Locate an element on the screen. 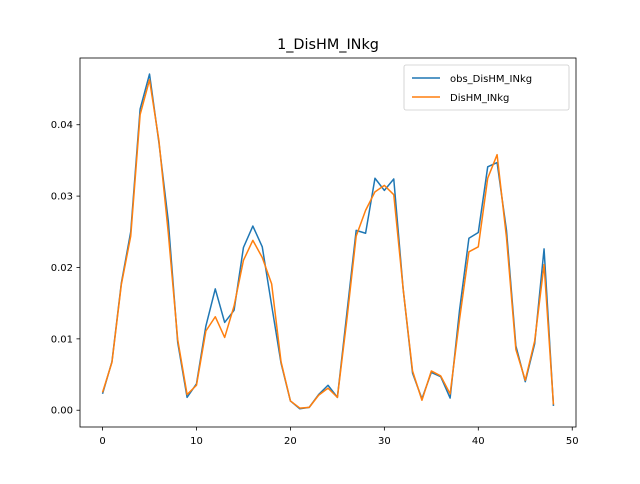 The image size is (640, 484). chart-title: 1_DisHM_INkg is located at coordinates (328, 45).